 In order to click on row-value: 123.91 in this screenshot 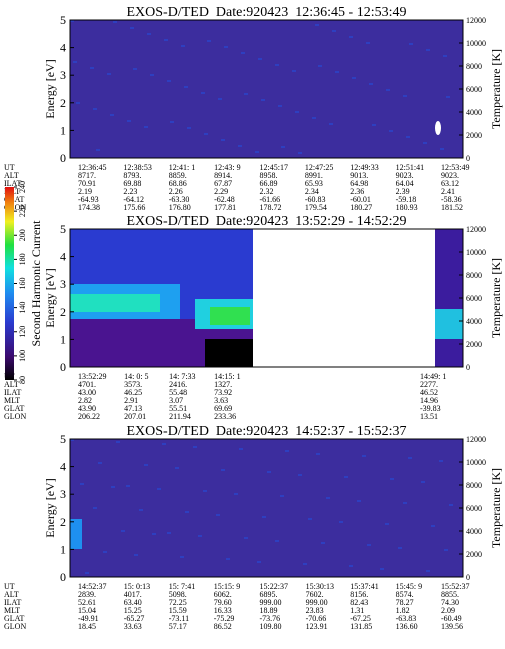, I will do `click(317, 626)`.